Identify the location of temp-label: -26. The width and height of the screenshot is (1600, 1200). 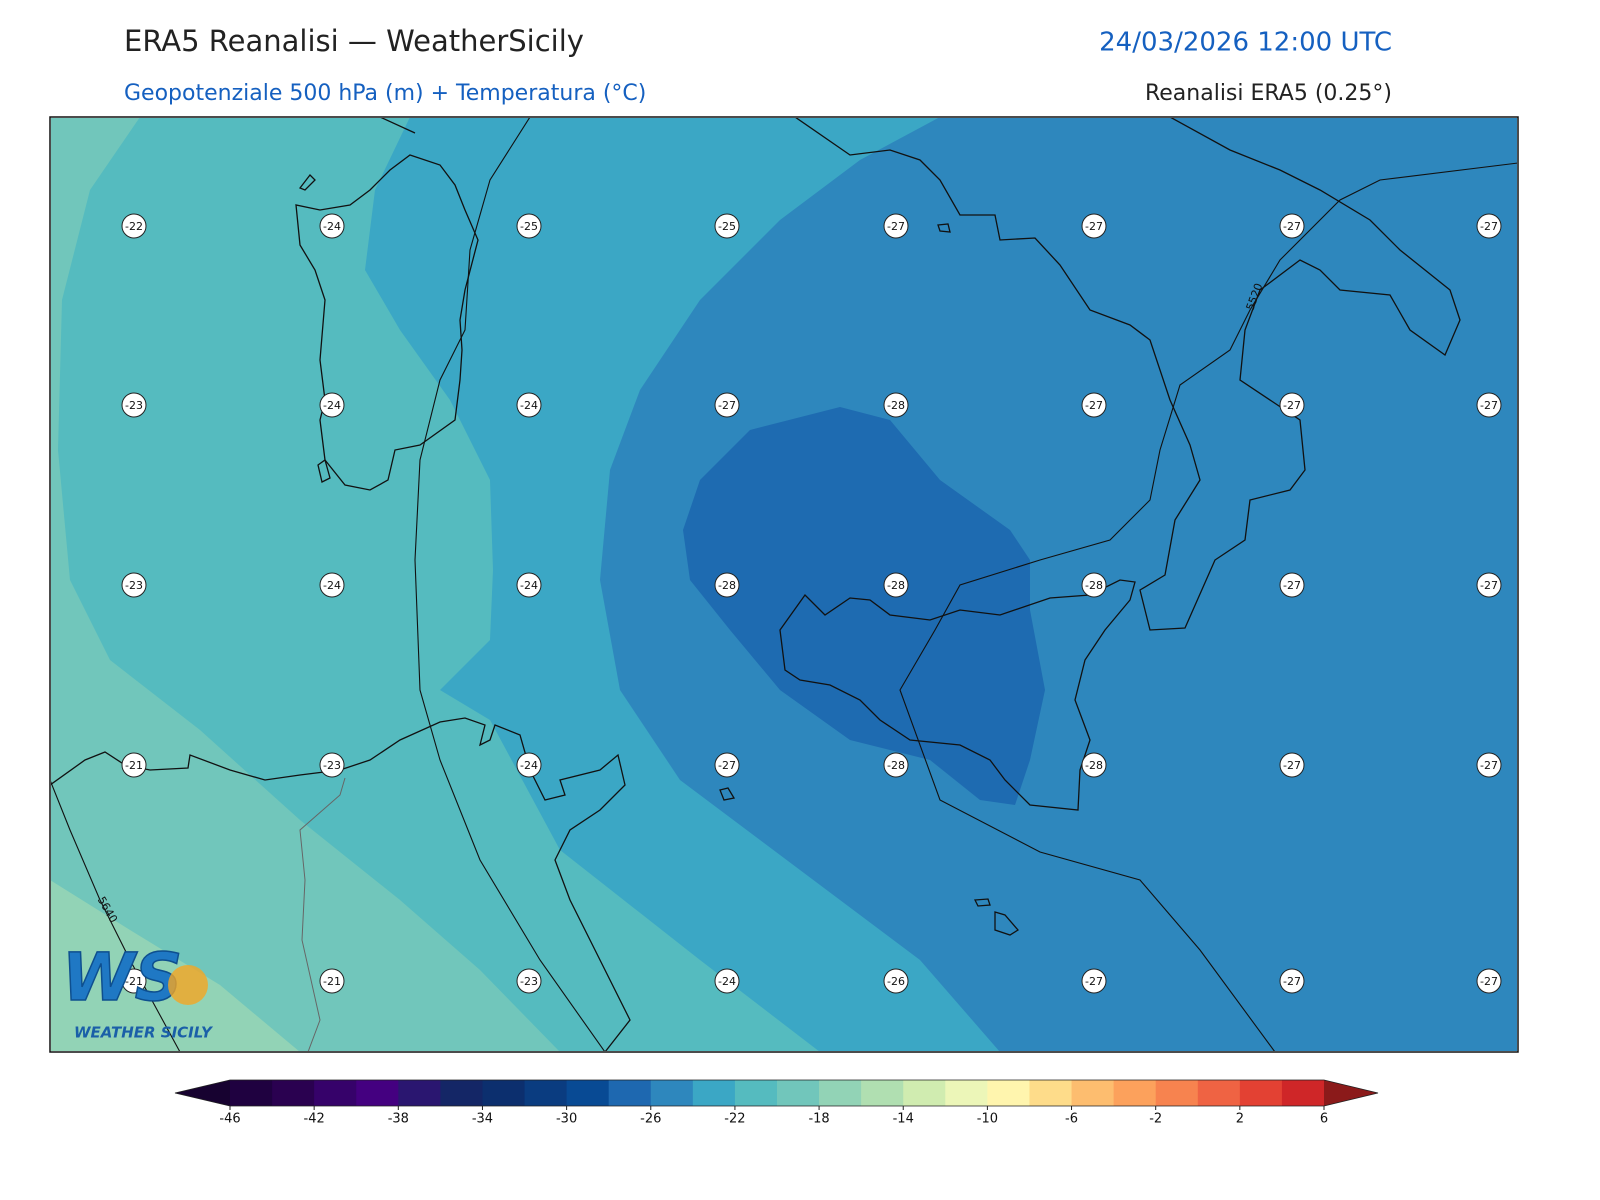
(896, 981).